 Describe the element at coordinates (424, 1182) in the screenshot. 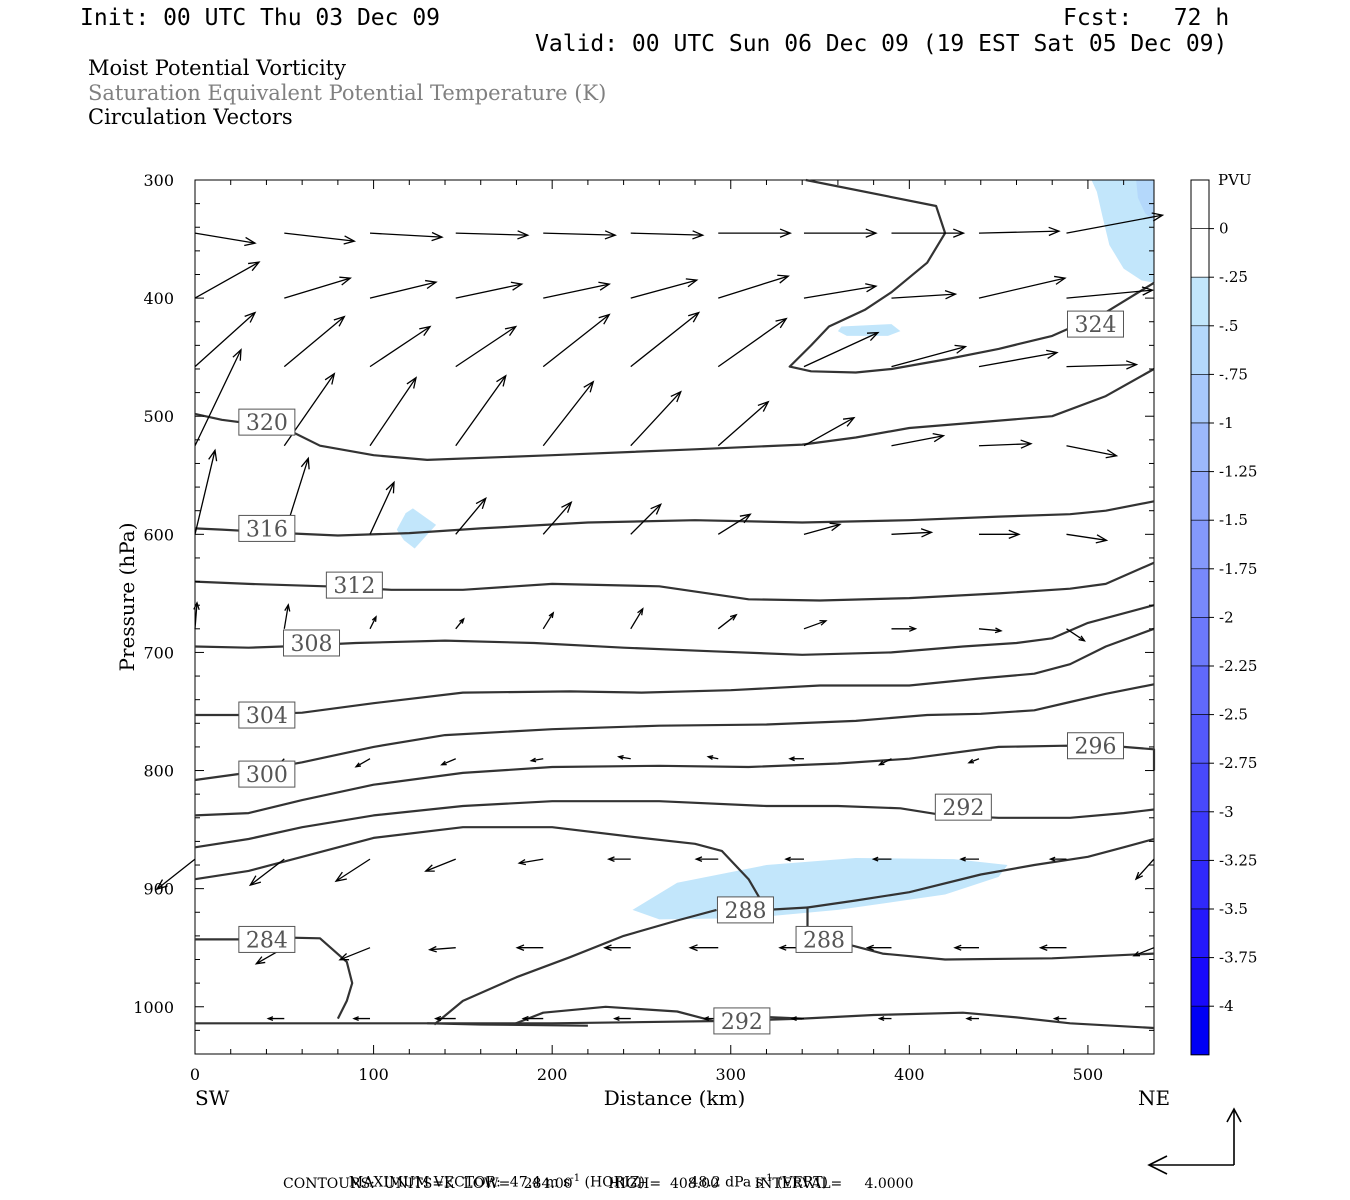

I see `max-vector-label: MAXIMUM VECTOR:` at that location.